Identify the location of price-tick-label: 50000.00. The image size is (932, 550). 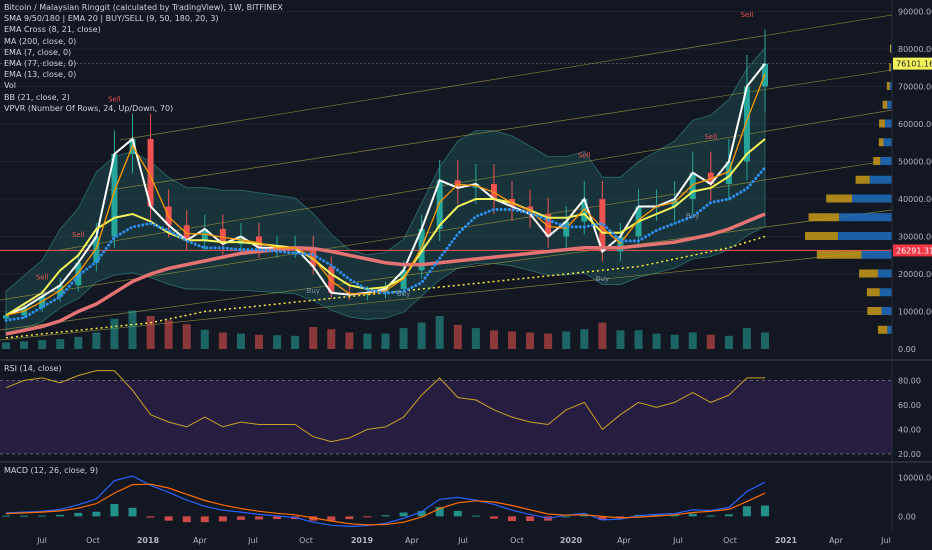
(915, 162).